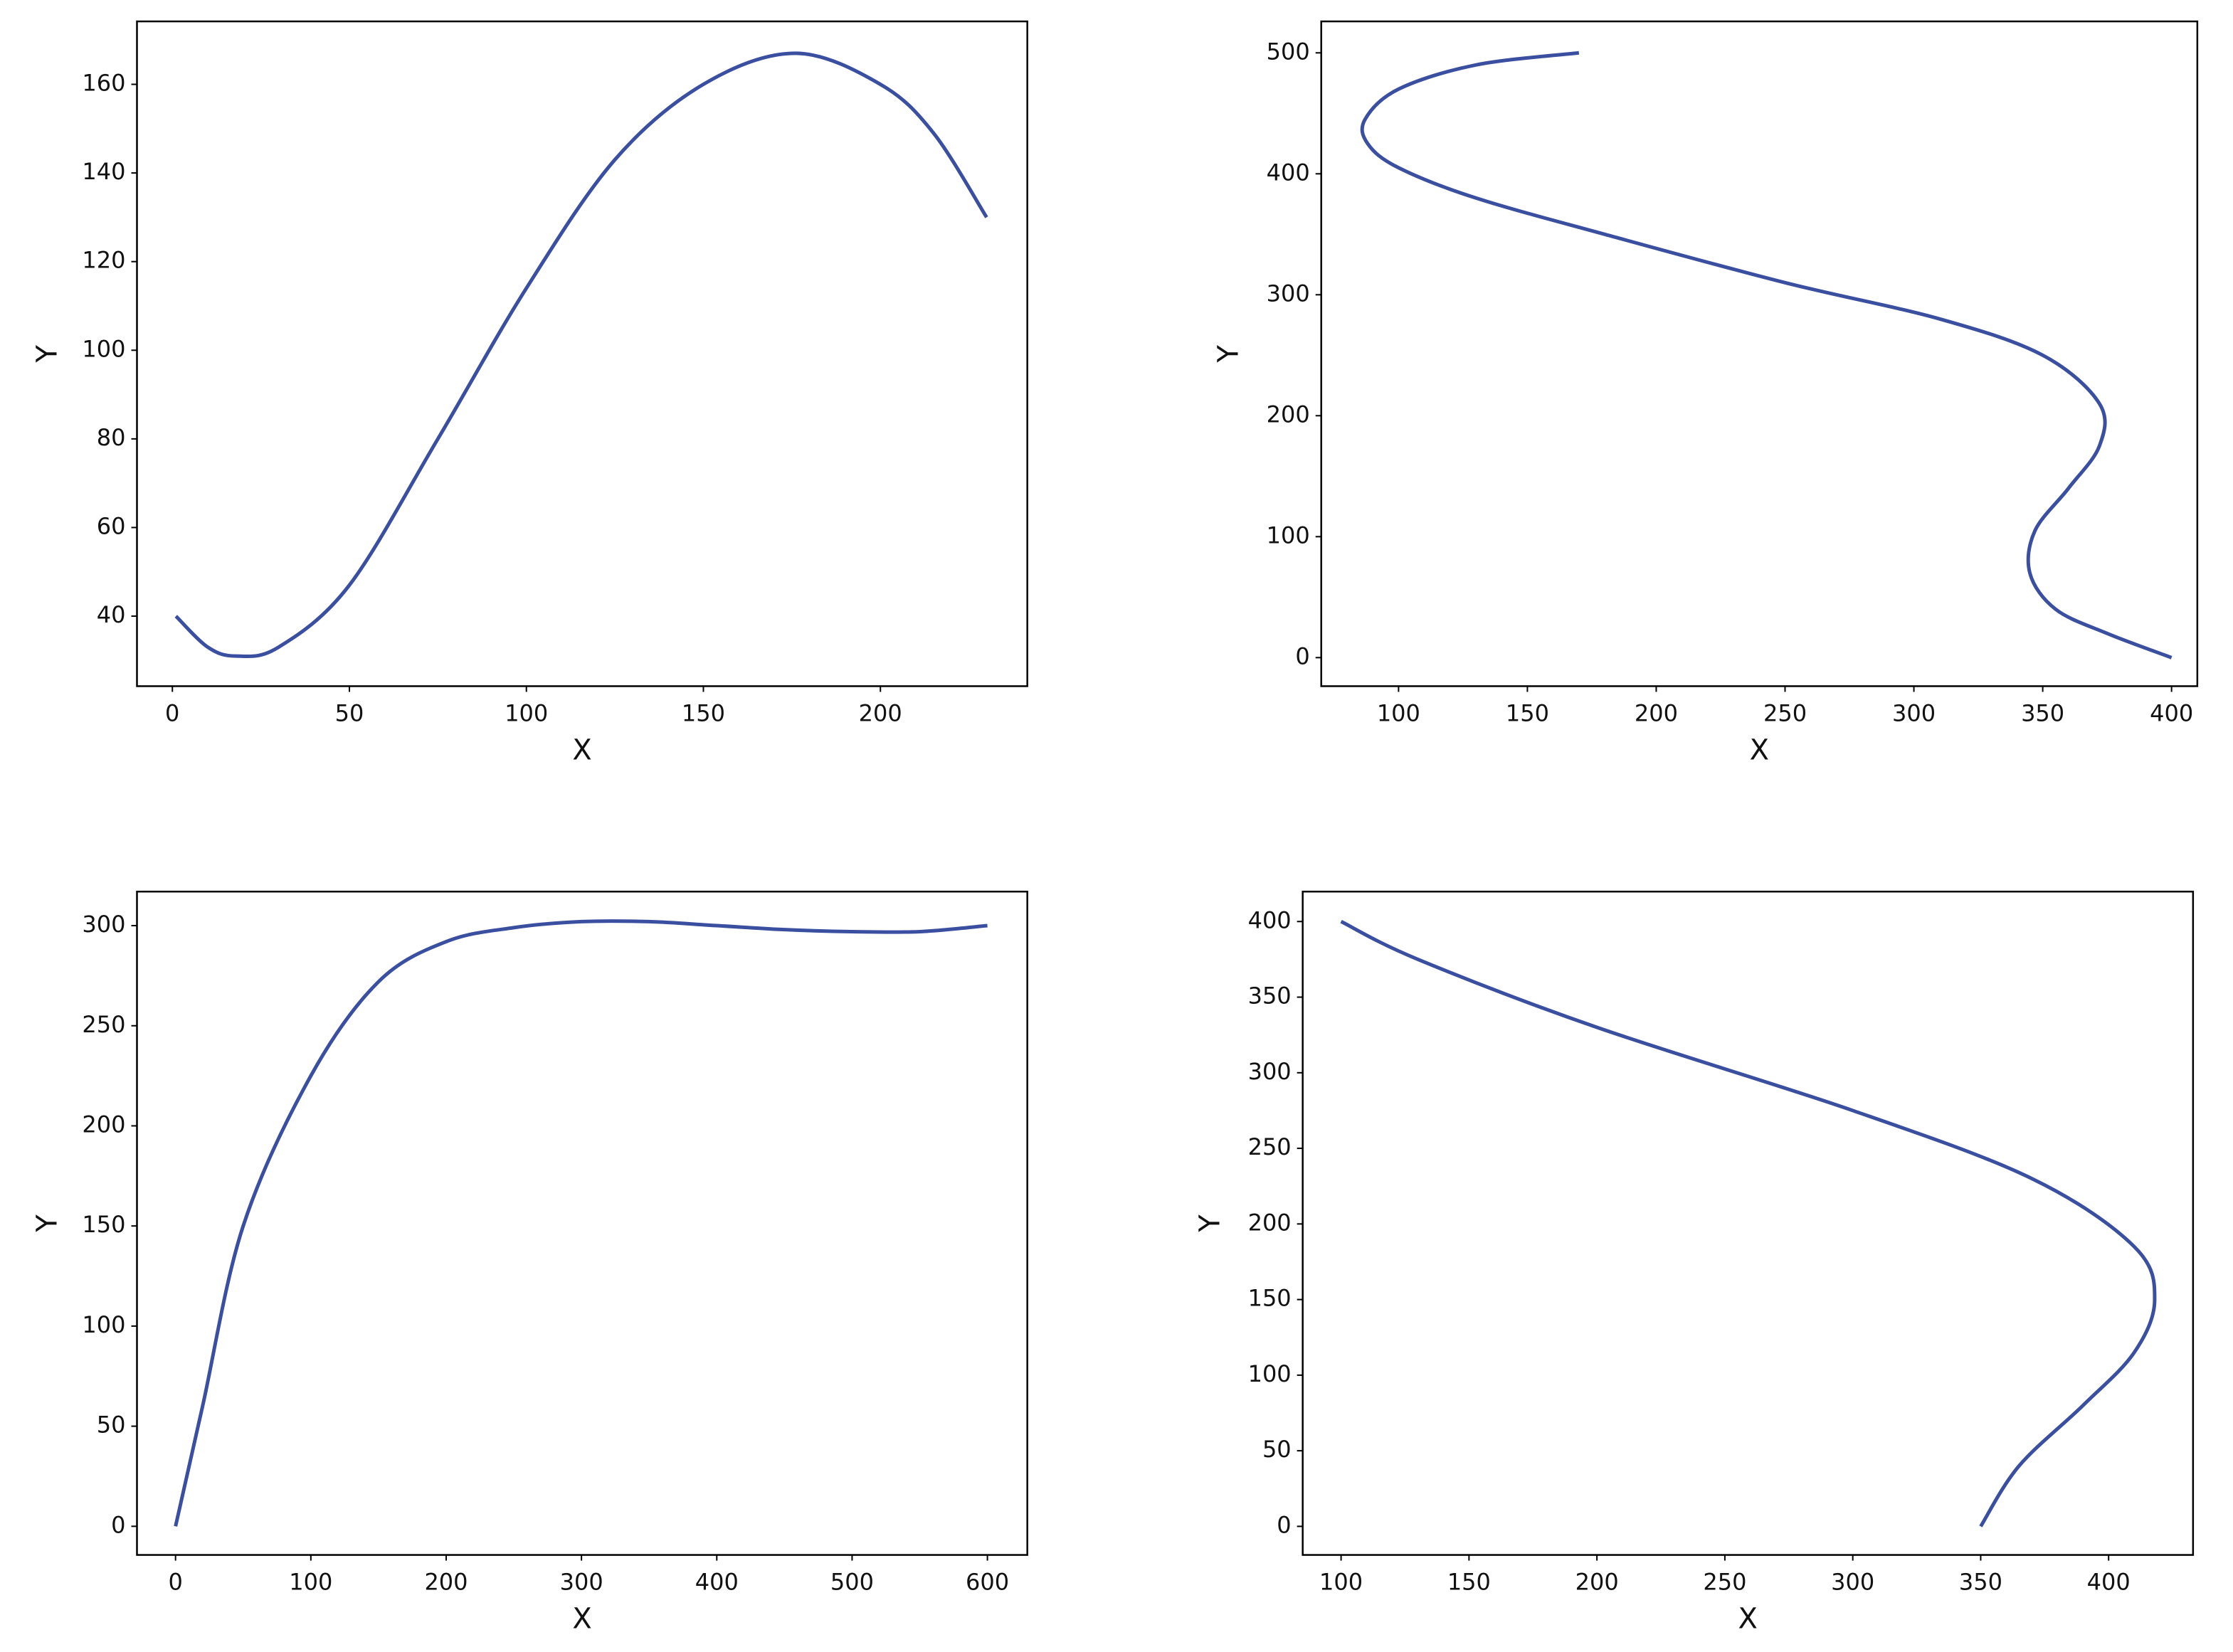 Image resolution: width=2233 pixels, height=1652 pixels. I want to click on y-tick-label: 500, so click(1288, 51).